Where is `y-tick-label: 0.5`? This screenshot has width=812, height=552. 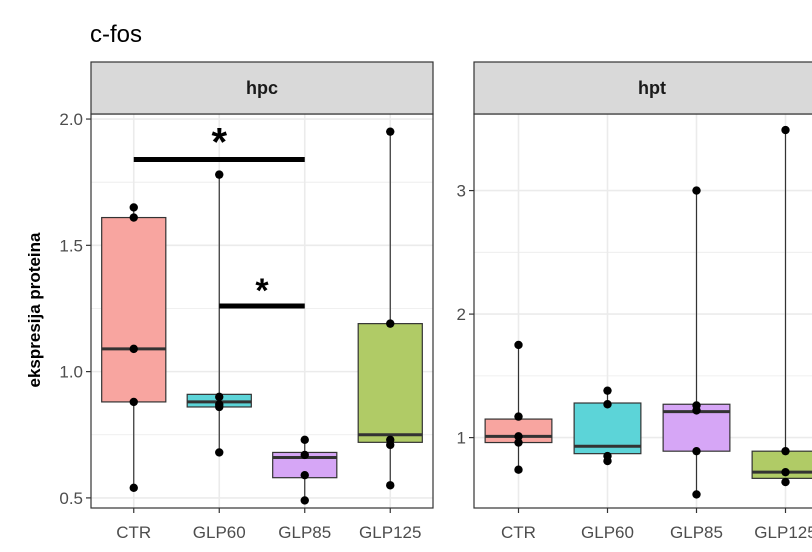
y-tick-label: 0.5 is located at coordinates (71, 498).